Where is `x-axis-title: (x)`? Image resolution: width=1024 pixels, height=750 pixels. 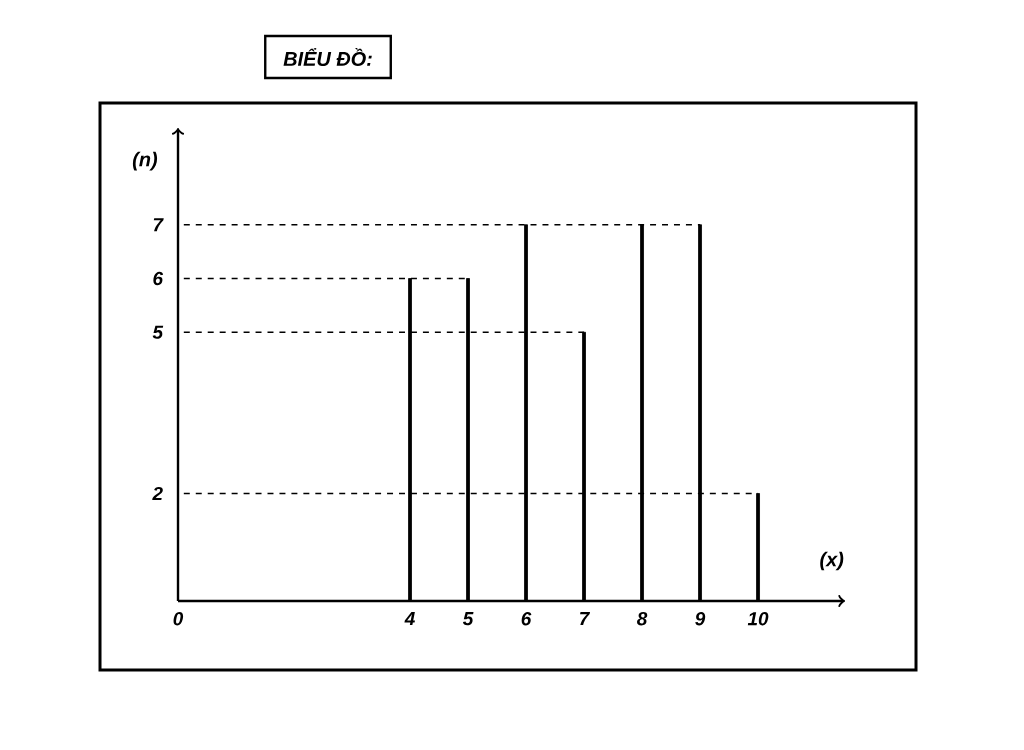 x-axis-title: (x) is located at coordinates (832, 561).